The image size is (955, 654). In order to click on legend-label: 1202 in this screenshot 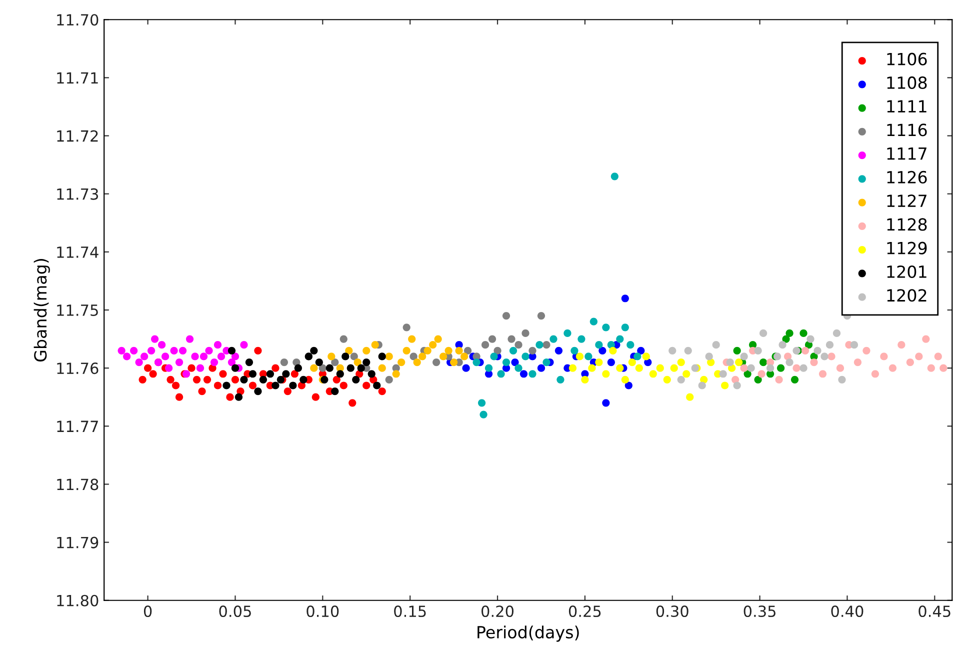, I will do `click(906, 295)`.